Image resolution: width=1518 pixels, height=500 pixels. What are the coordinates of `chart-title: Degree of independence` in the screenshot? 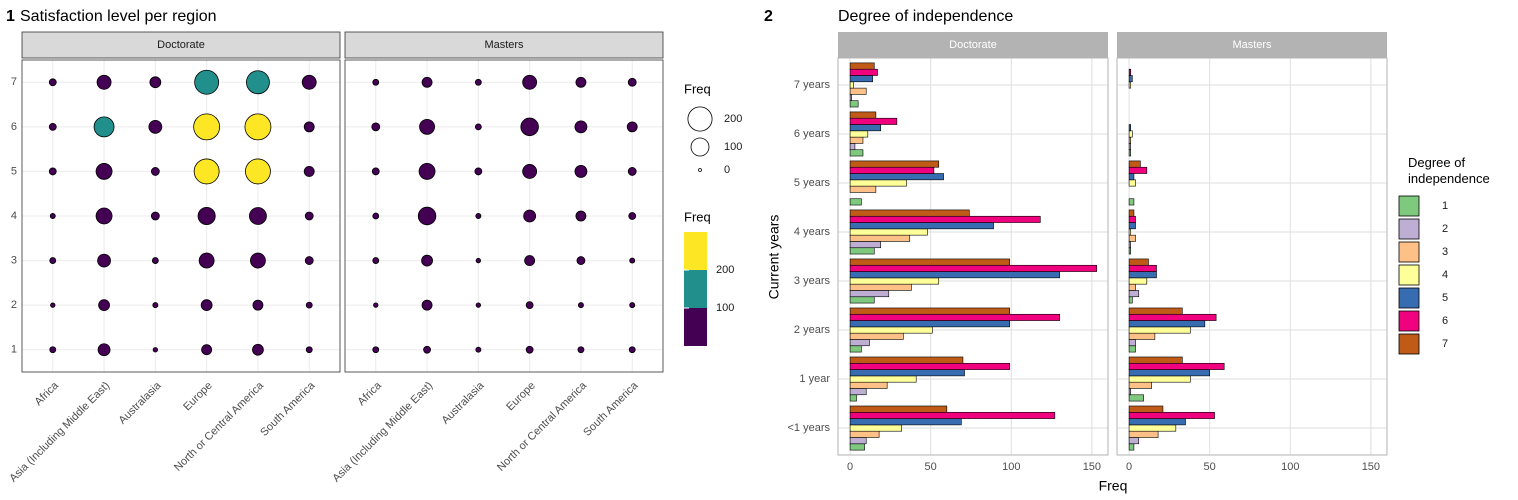 It's located at (925, 16).